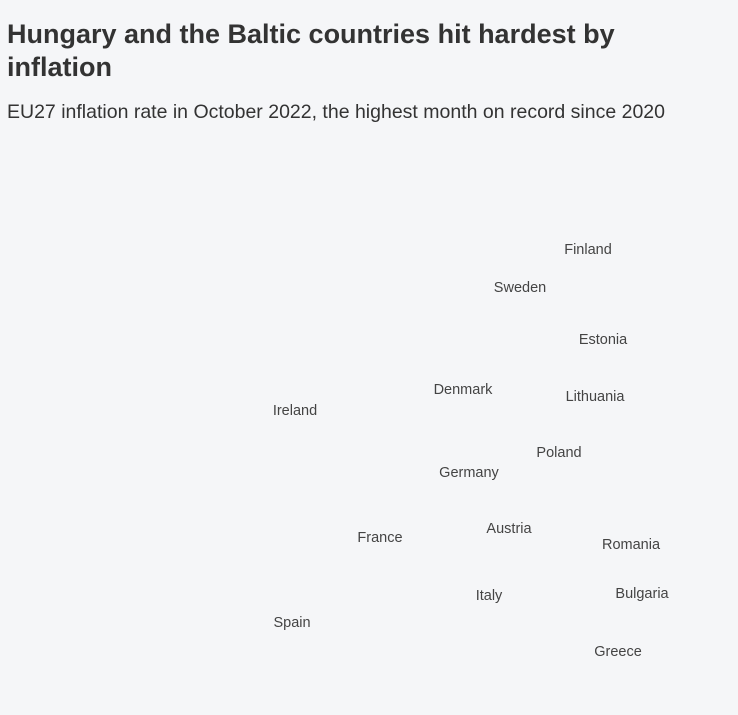 The height and width of the screenshot is (715, 738). I want to click on country-label-greece: Greece, so click(618, 652).